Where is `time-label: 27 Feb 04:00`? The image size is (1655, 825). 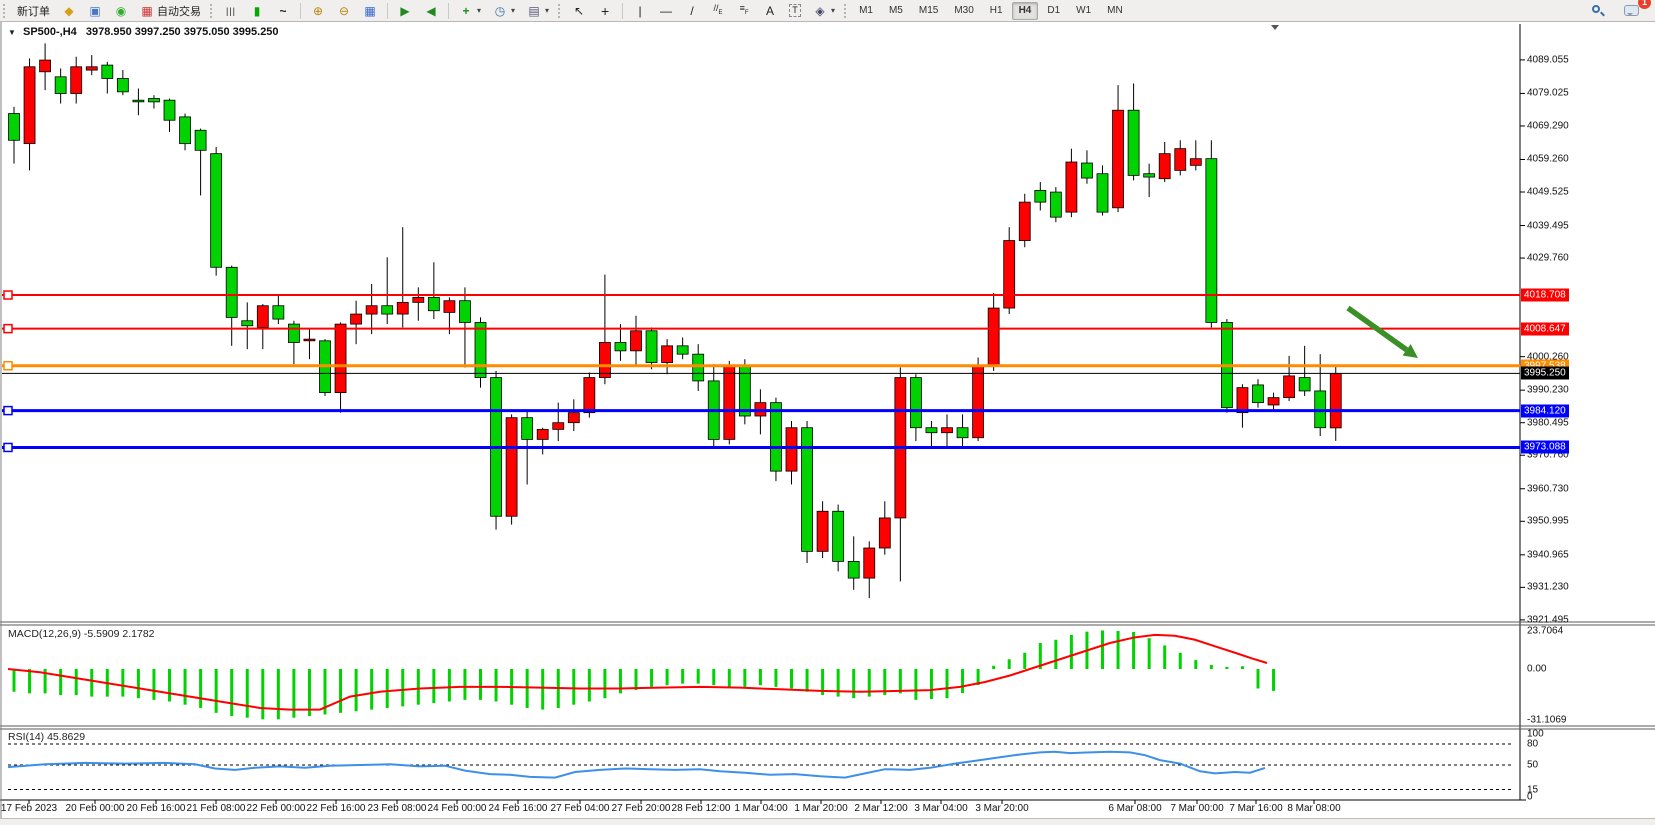
time-label: 27 Feb 04:00 is located at coordinates (580, 808).